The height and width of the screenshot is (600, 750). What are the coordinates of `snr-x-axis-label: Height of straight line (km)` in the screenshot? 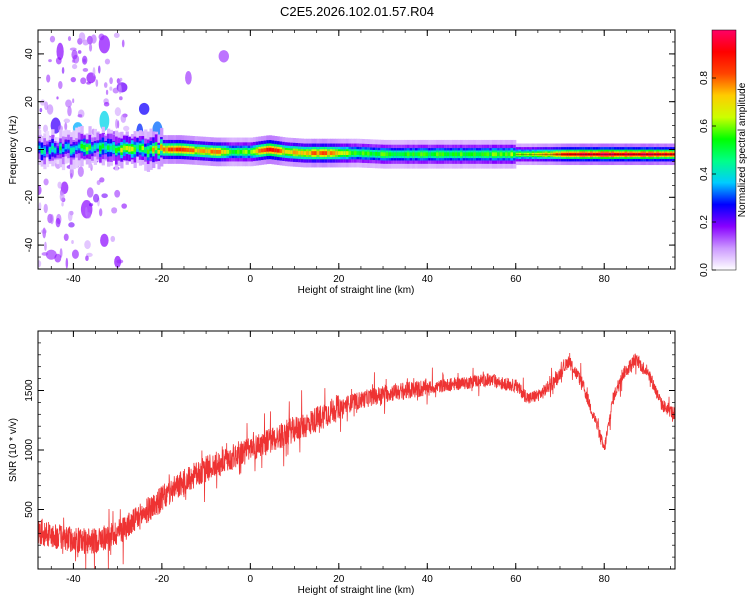 It's located at (356, 590).